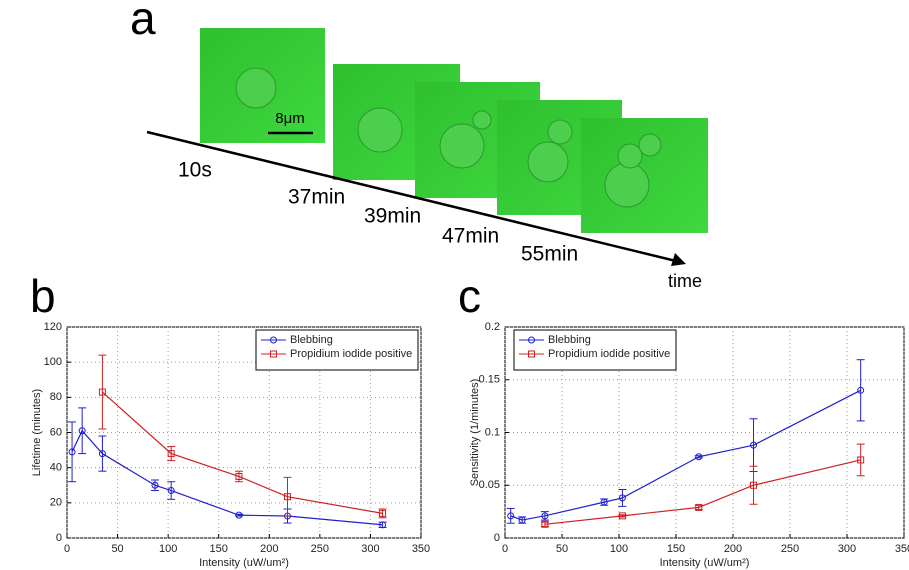 This screenshot has width=909, height=570. What do you see at coordinates (53, 327) in the screenshot?
I see `y-tick-label: 120` at bounding box center [53, 327].